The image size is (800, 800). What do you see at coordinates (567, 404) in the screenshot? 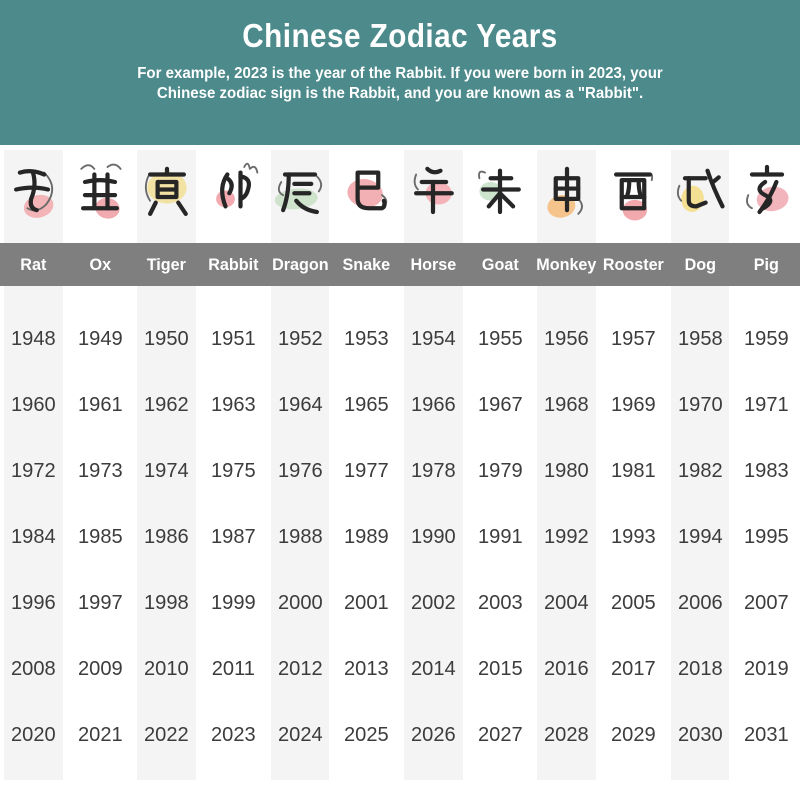
I see `year-cell: 1968` at bounding box center [567, 404].